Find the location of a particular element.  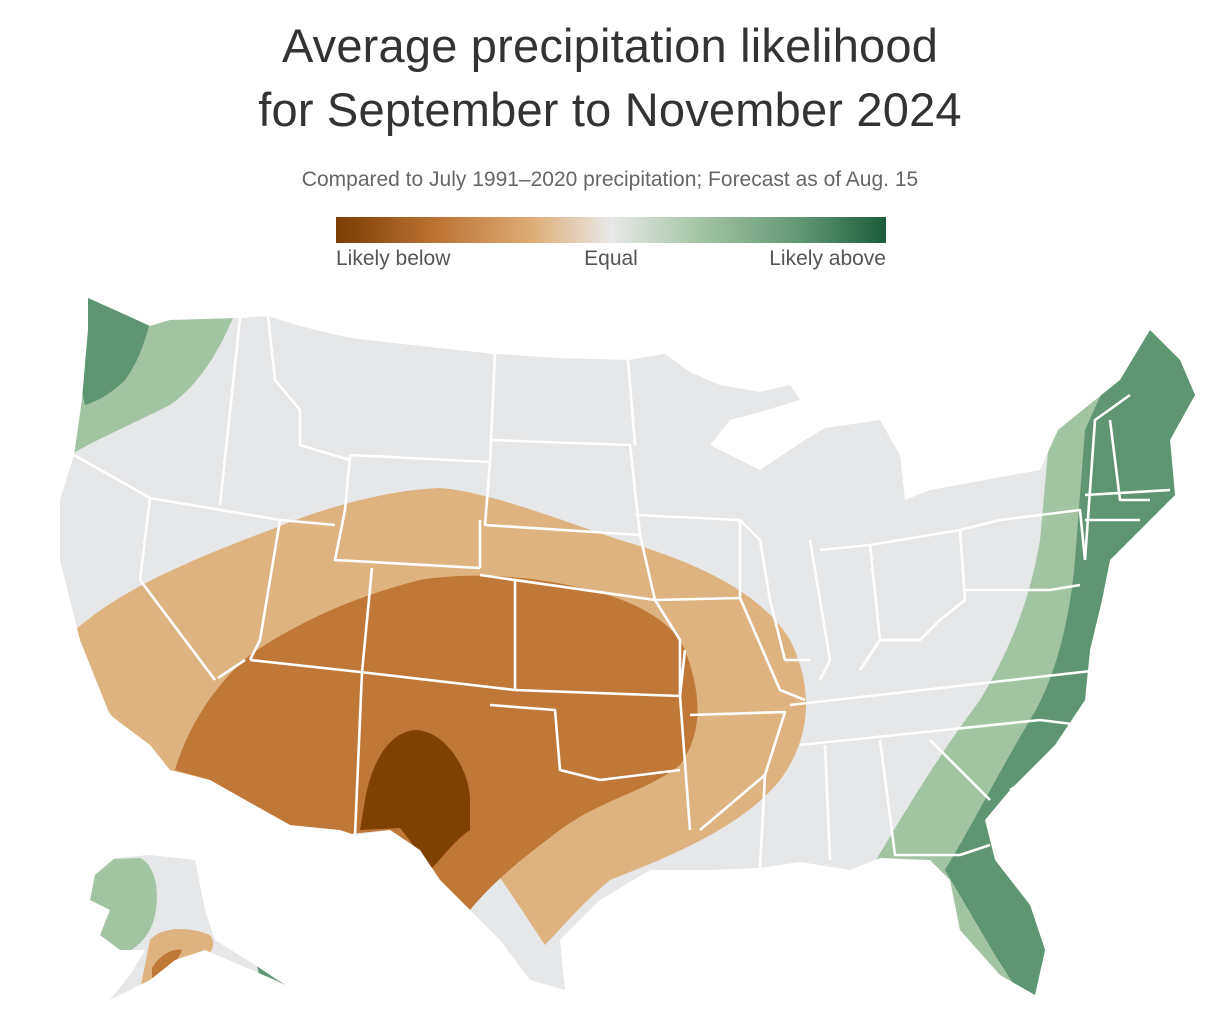

title-line-1: Average precipitation likelihood is located at coordinates (610, 45).